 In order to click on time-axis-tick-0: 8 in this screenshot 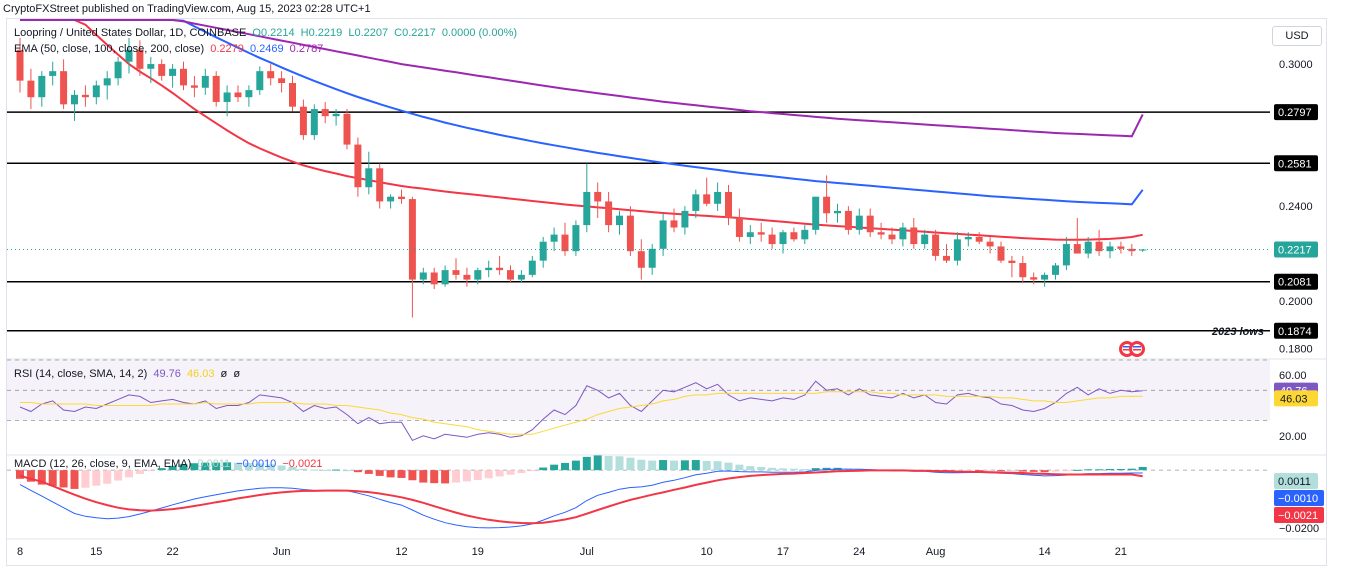, I will do `click(20, 552)`.